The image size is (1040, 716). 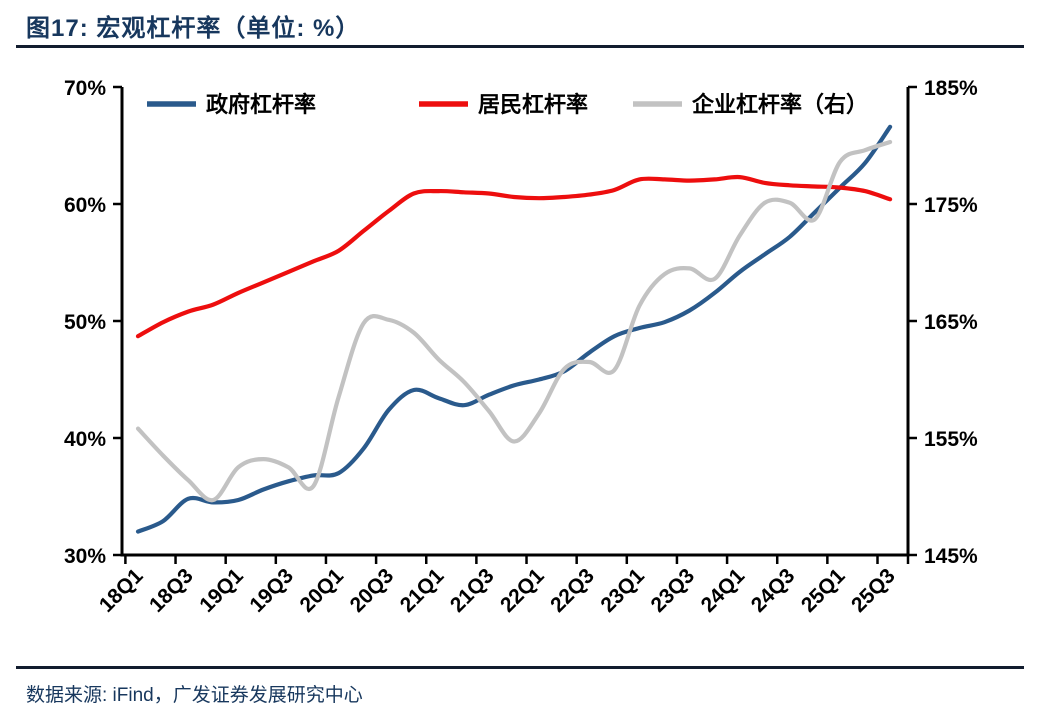 I want to click on left-axis-labels: 70% 60% 50% 40% 30%, so click(x=85, y=322).